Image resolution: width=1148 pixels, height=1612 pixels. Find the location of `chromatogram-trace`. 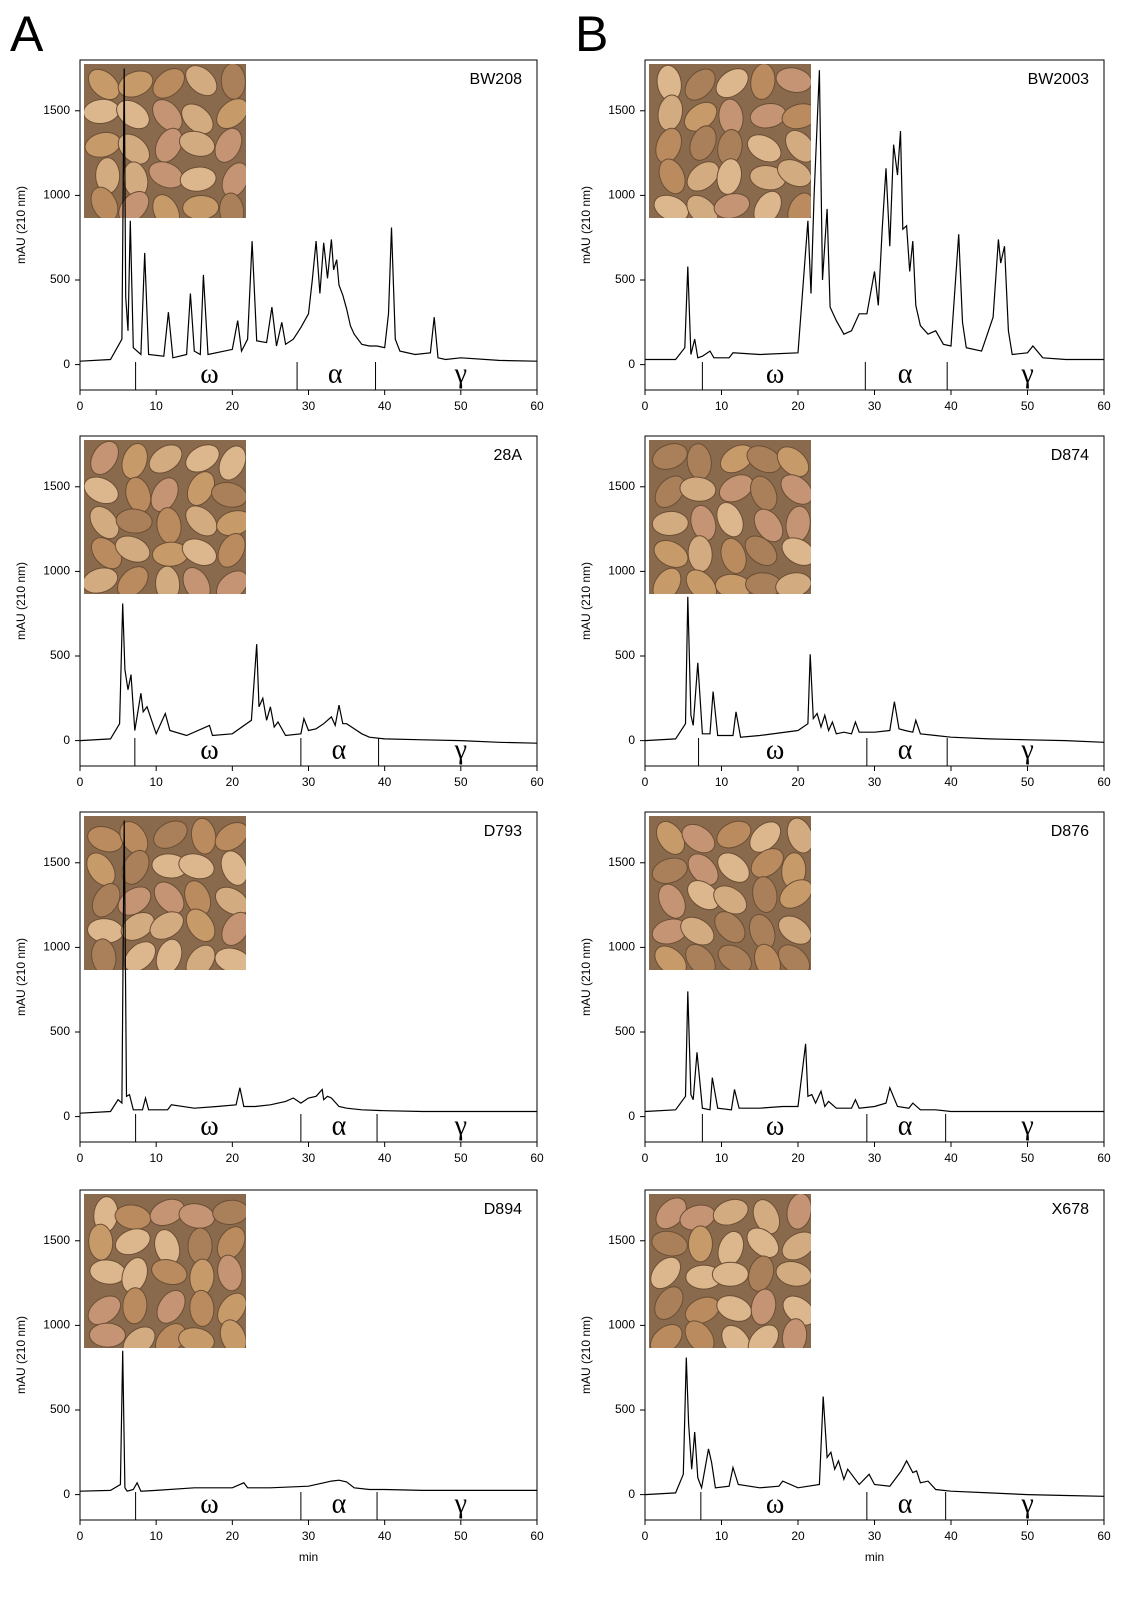

chromatogram-trace is located at coordinates (874, 1427).